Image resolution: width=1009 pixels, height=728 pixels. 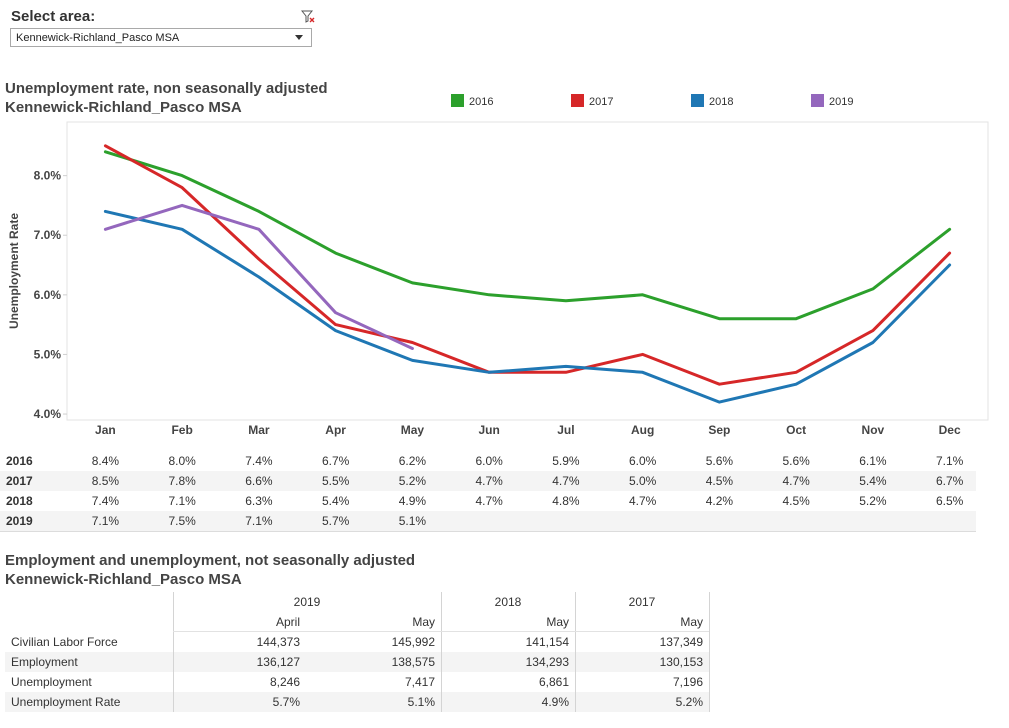 I want to click on rate-row-year: 2016, so click(x=19, y=461).